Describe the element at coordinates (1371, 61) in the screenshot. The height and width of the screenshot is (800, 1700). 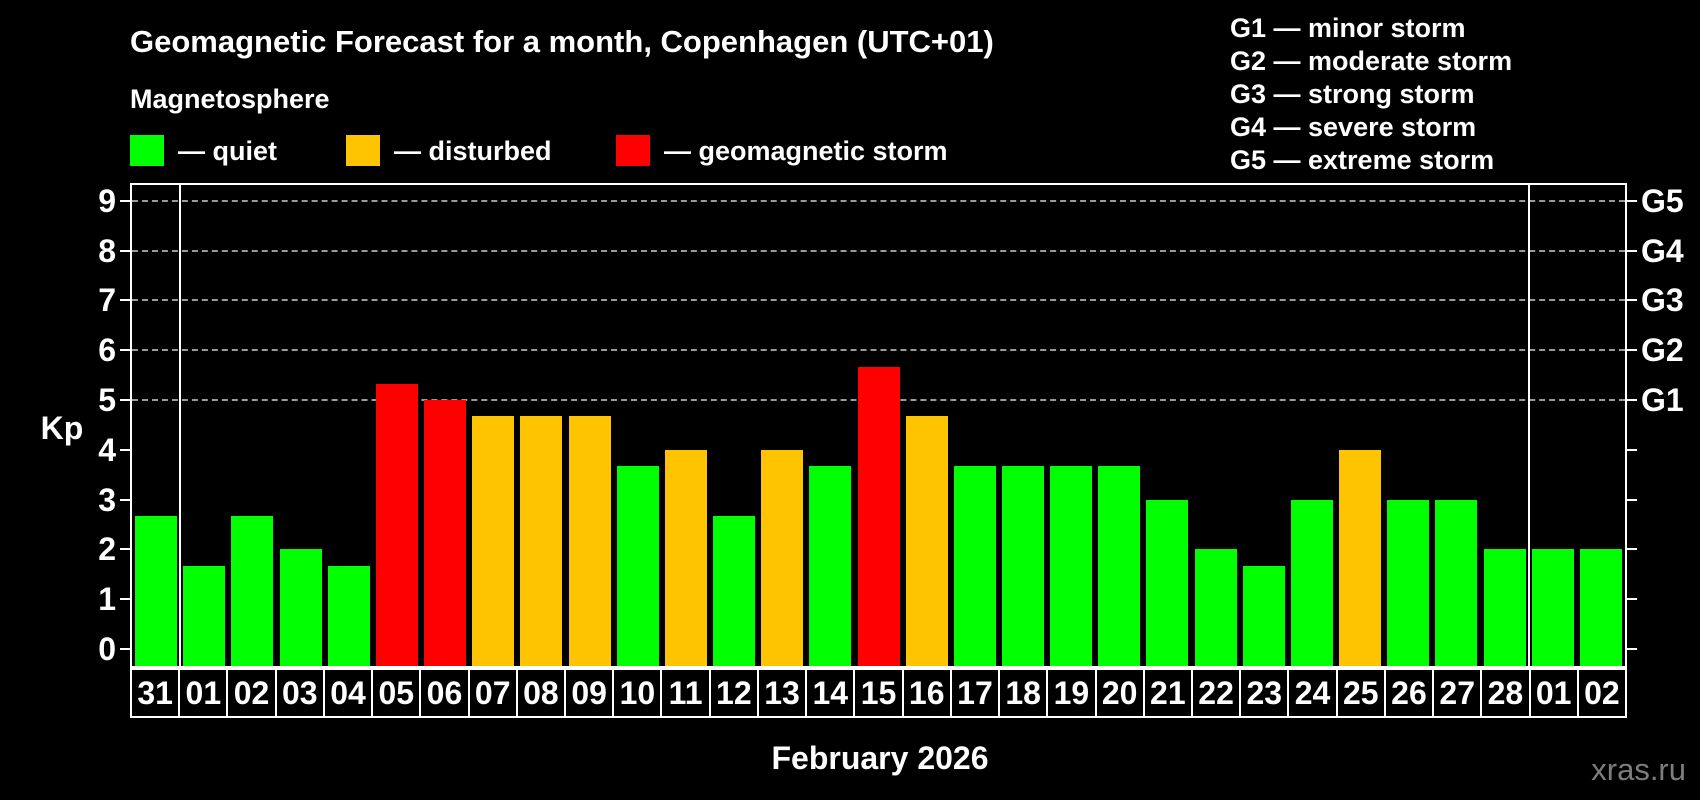
I see `g-scale-legend-line: G2 — moderate storm` at that location.